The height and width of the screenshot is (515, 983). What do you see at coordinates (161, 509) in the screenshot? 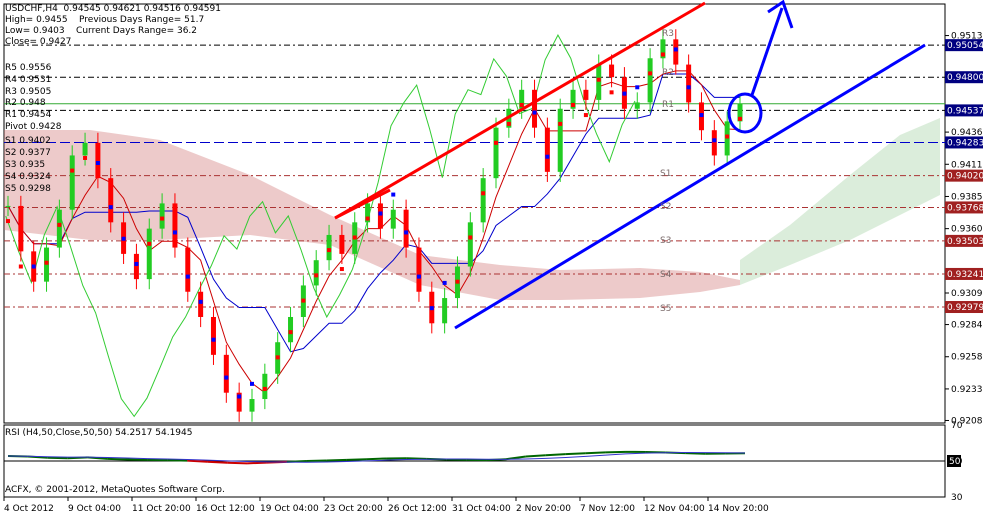
I see `time-tick-label: 11 Oct 20:00` at bounding box center [161, 509].